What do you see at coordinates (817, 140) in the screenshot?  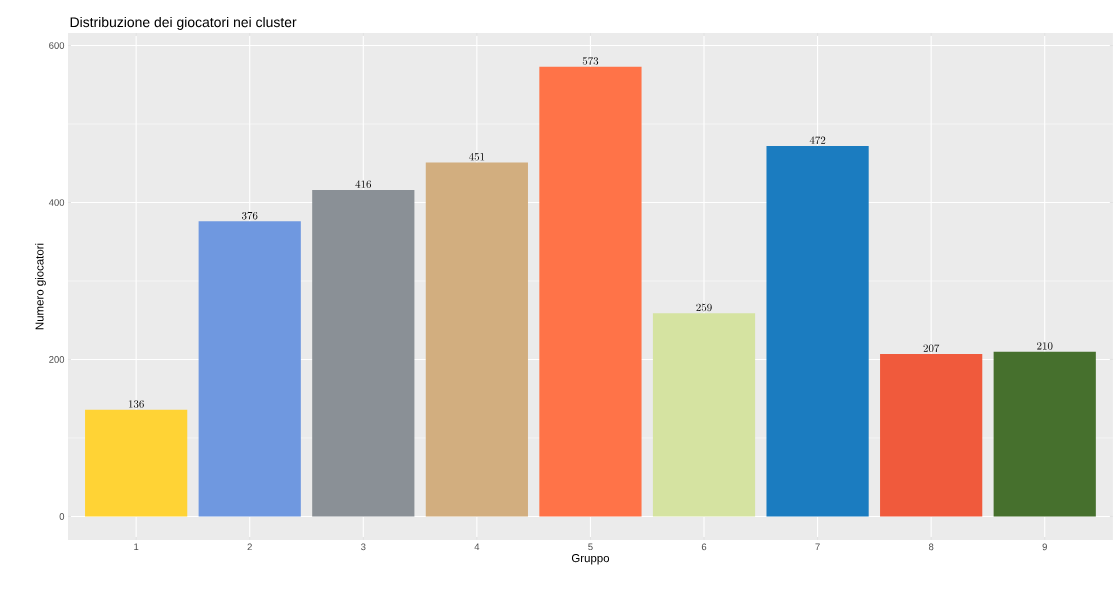 I see `data-label: 472` at bounding box center [817, 140].